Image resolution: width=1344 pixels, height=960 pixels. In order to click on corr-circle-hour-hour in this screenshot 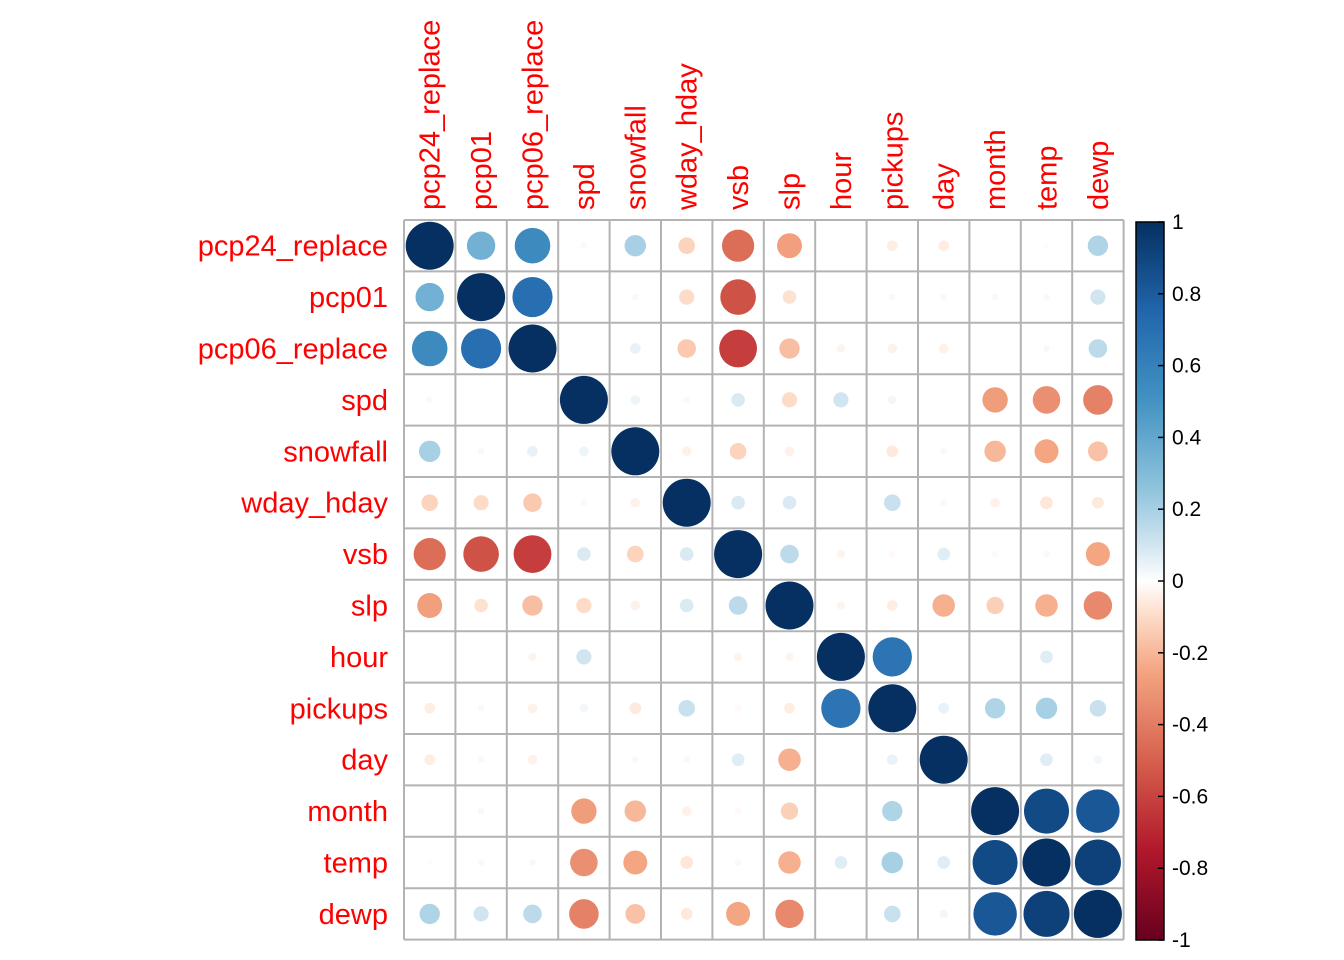, I will do `click(840, 656)`.